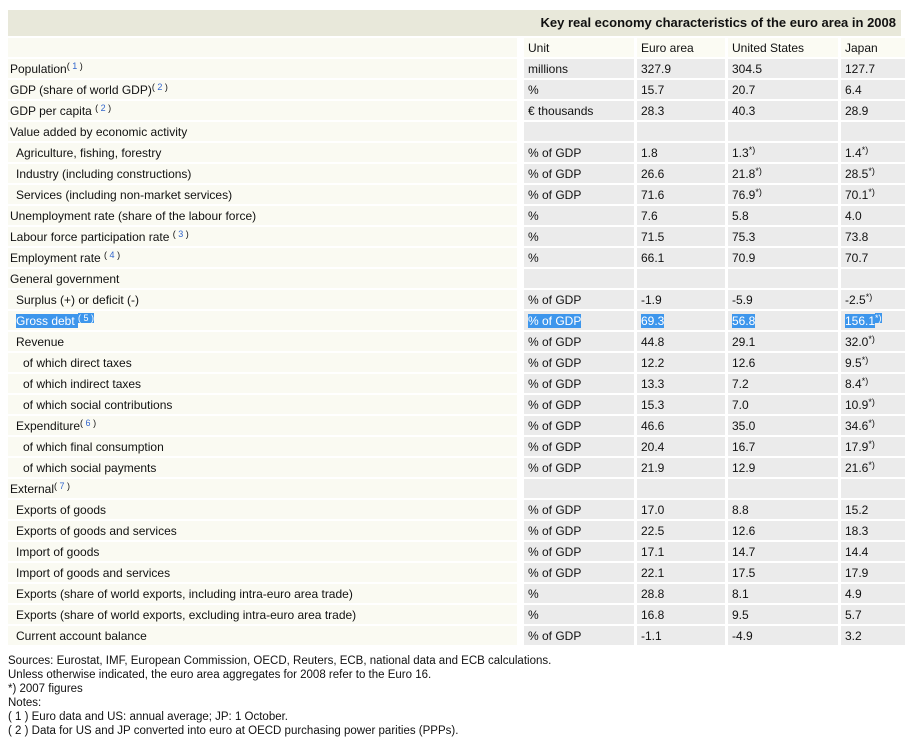  Describe the element at coordinates (264, 467) in the screenshot. I see `row-label-cell: of which social payments` at that location.